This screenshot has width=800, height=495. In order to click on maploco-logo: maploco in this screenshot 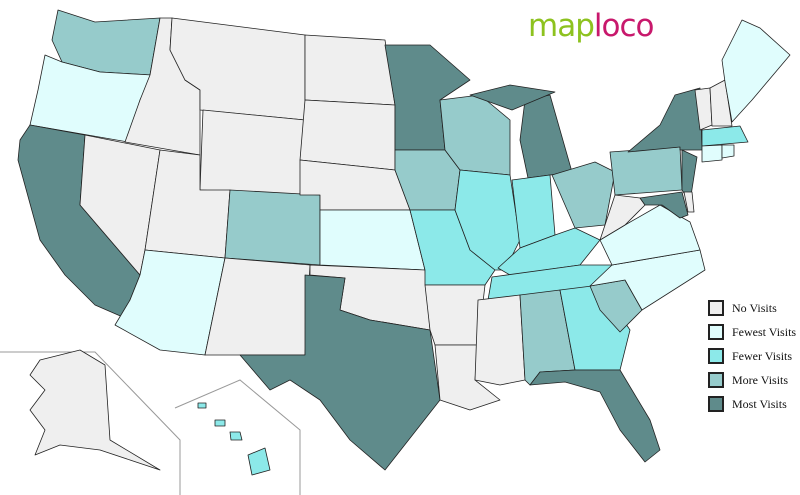, I will do `click(591, 26)`.